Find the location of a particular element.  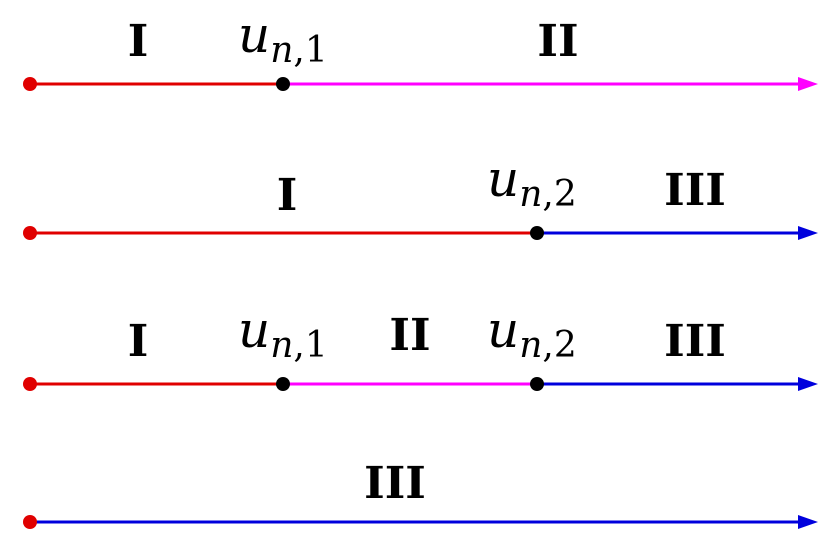

row-4-label-middle: III is located at coordinates (395, 483).